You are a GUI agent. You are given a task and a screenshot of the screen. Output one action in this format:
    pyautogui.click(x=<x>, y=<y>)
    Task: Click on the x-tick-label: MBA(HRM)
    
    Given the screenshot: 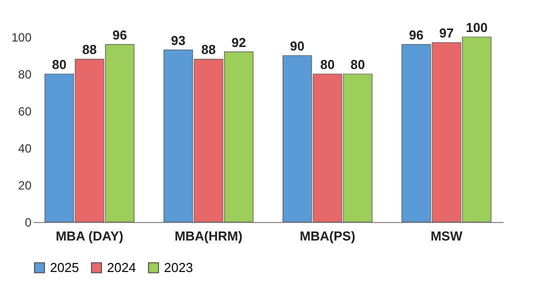 What is the action you would take?
    pyautogui.click(x=208, y=236)
    